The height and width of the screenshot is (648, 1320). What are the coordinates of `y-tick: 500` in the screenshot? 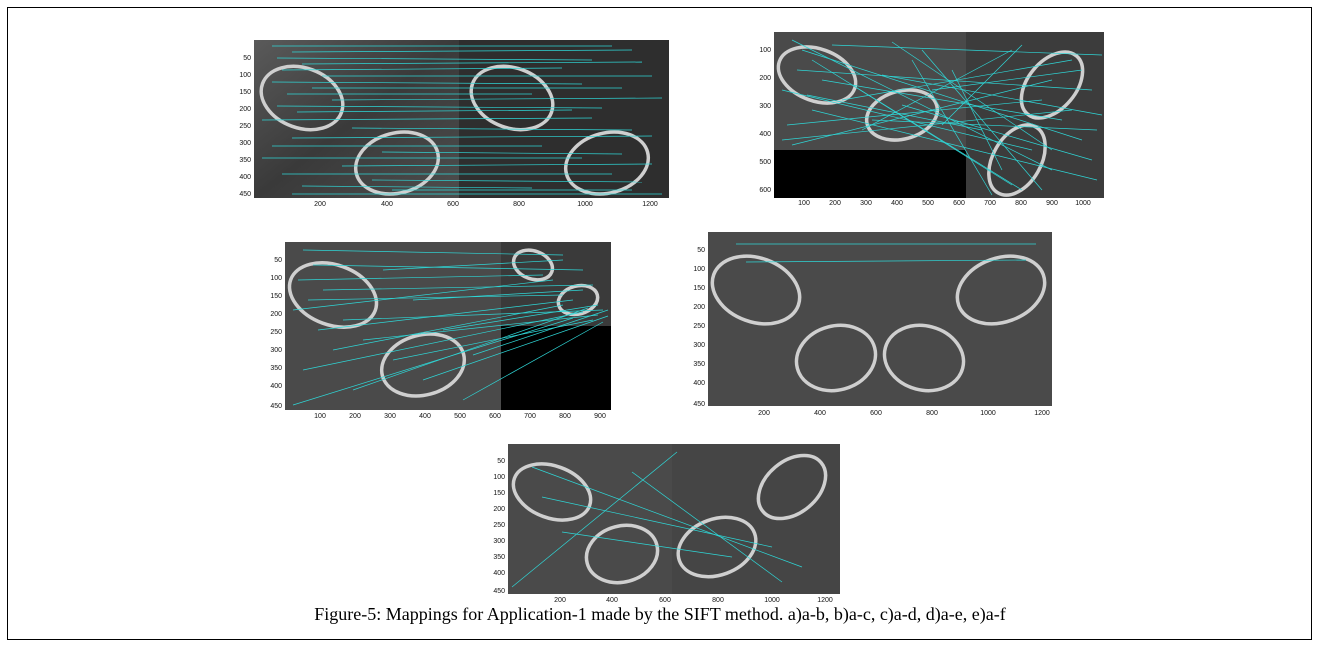 It's located at (765, 162).